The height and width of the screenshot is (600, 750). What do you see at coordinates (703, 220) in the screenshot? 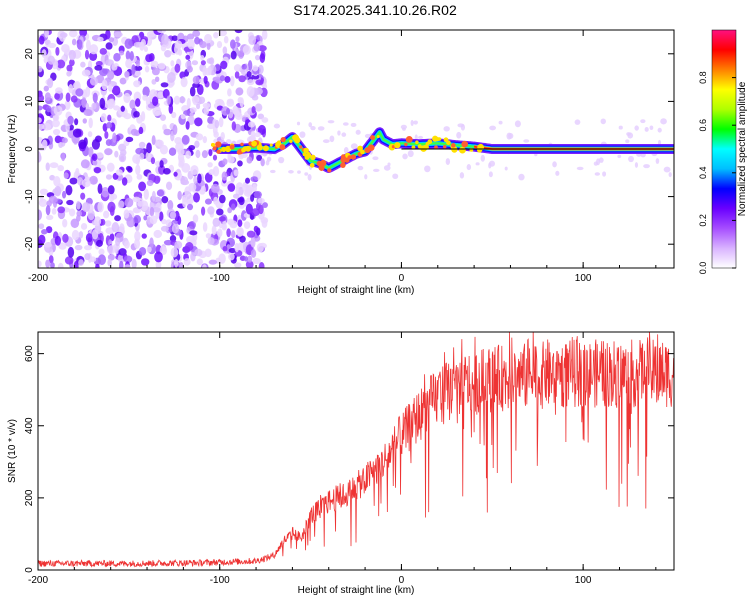
I see `colorbar-tick-label: 0.2` at bounding box center [703, 220].